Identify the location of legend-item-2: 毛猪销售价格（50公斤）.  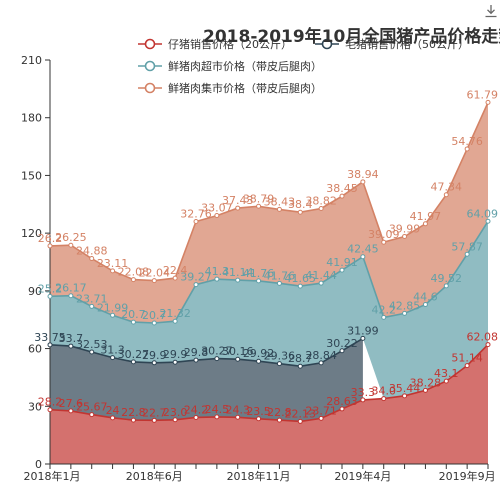
(392, 44).